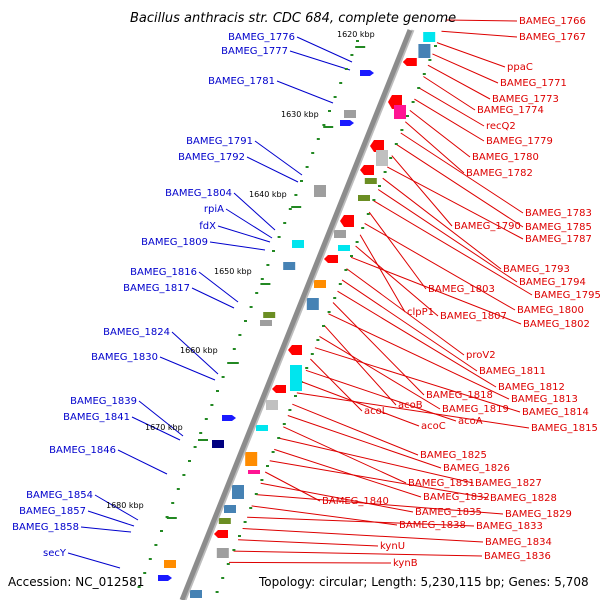 The height and width of the screenshot is (600, 600). Describe the element at coordinates (59, 495) in the screenshot. I see `gene-label-left: BAMEG_1854` at that location.